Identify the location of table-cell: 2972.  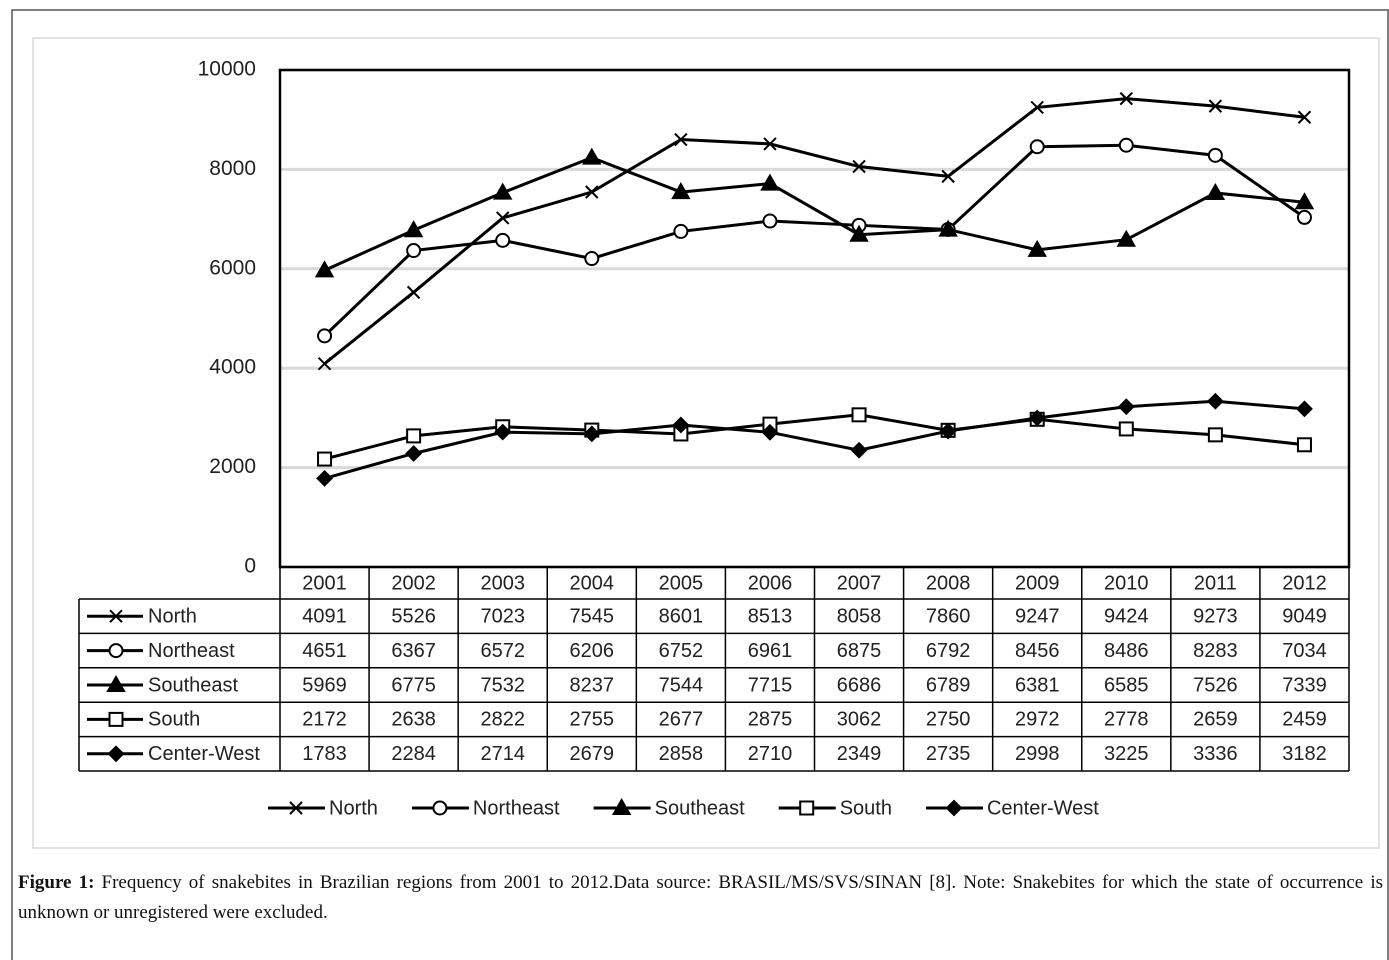
(1037, 720).